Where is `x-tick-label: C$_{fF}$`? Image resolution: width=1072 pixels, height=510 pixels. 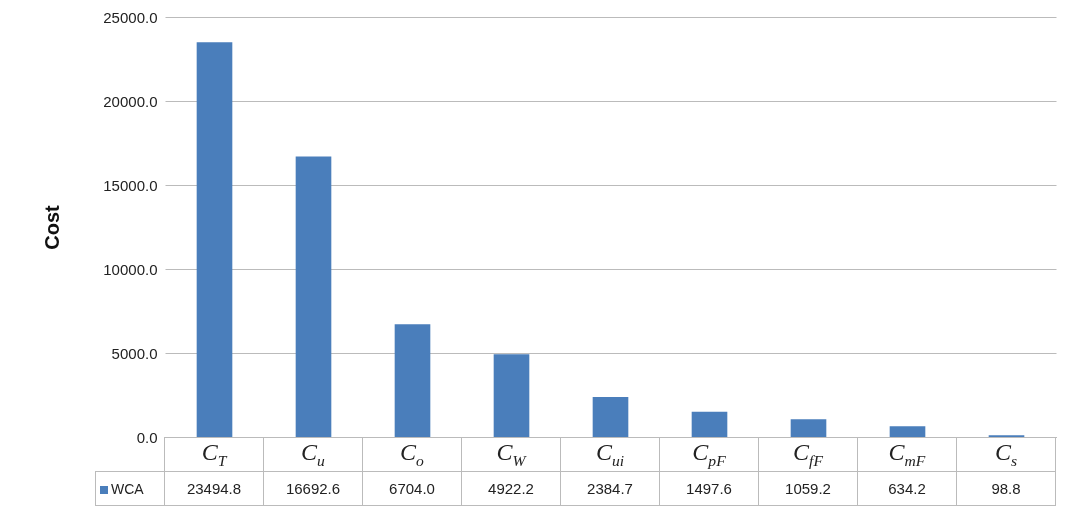 x-tick-label: C$_{fF}$ is located at coordinates (808, 454).